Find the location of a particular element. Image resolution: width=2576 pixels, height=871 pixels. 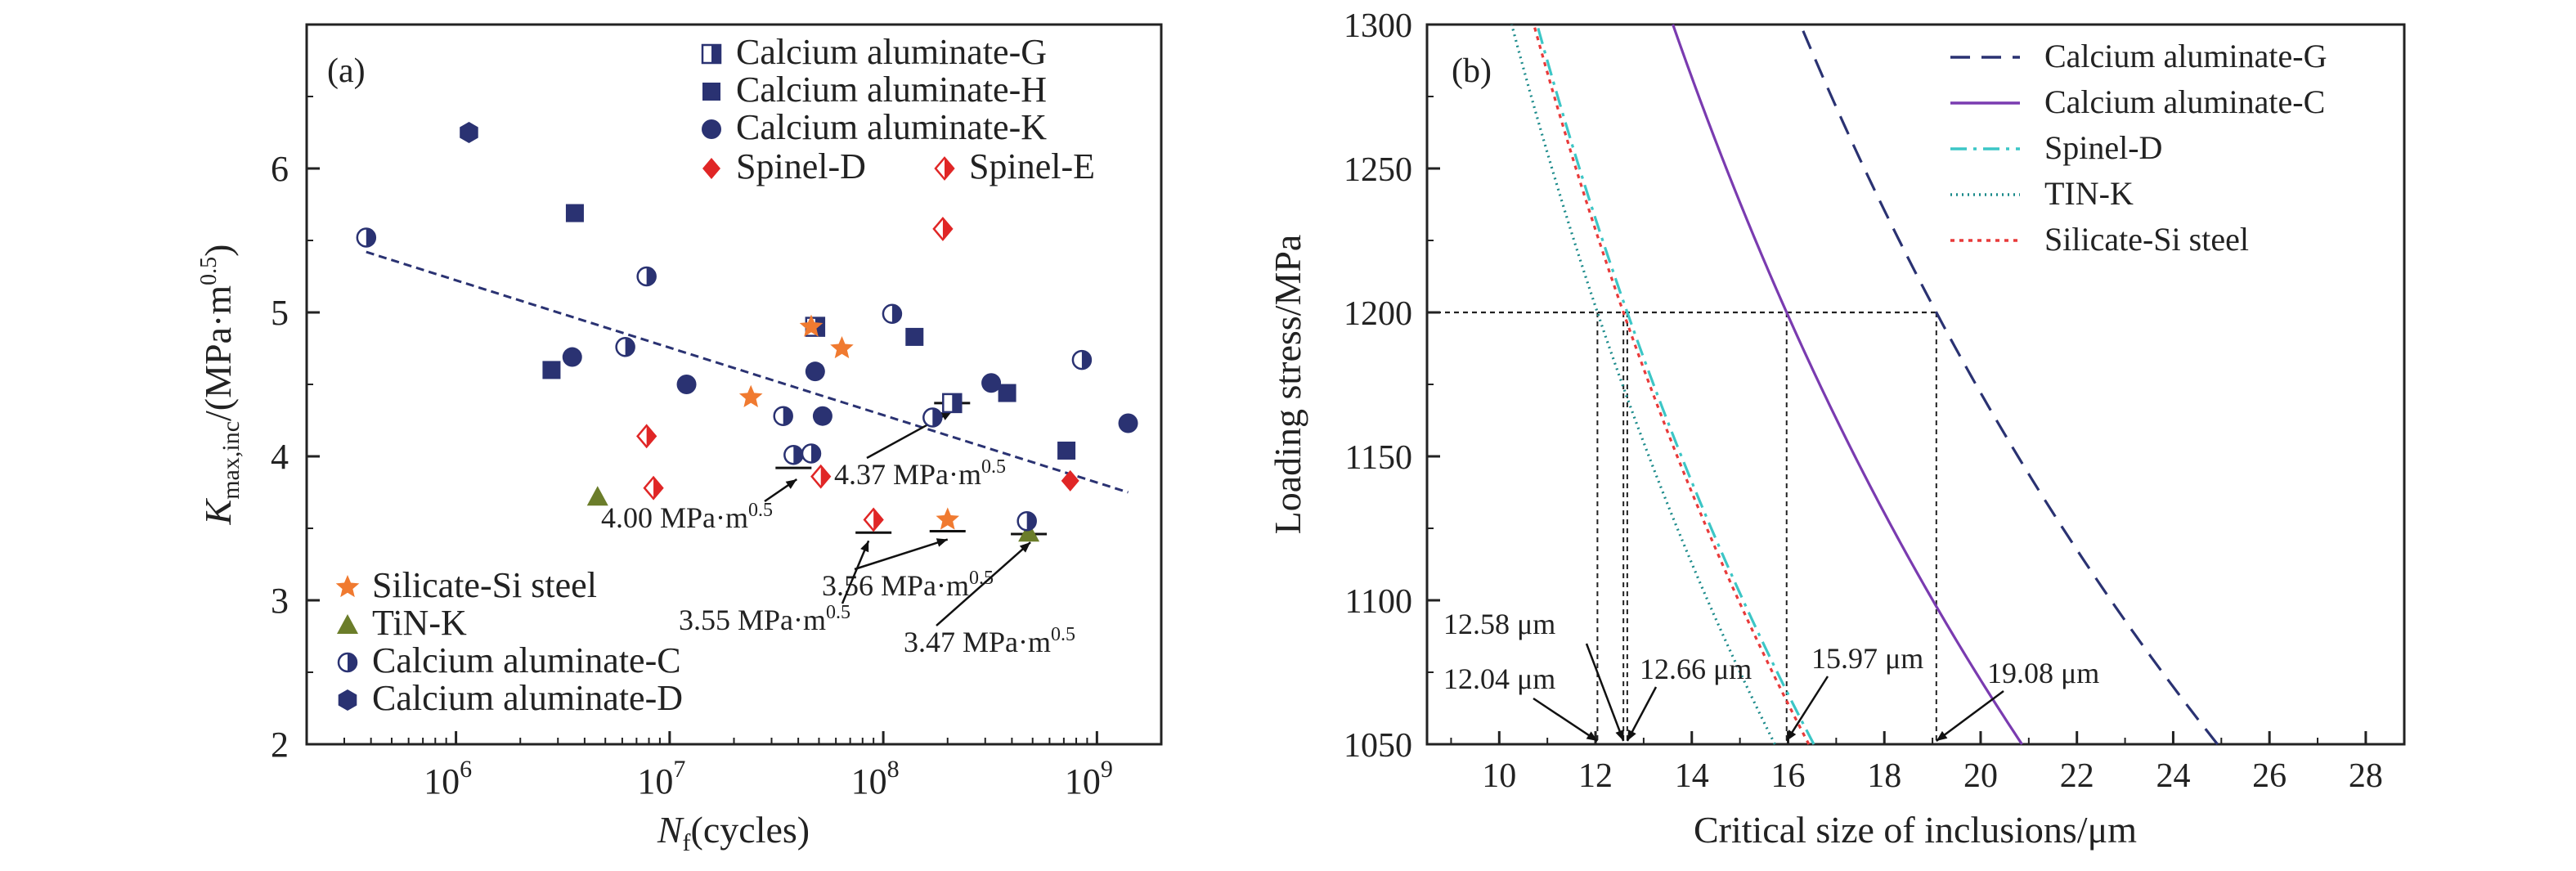

panel-b-x-tick-label: 24 is located at coordinates (2173, 776).